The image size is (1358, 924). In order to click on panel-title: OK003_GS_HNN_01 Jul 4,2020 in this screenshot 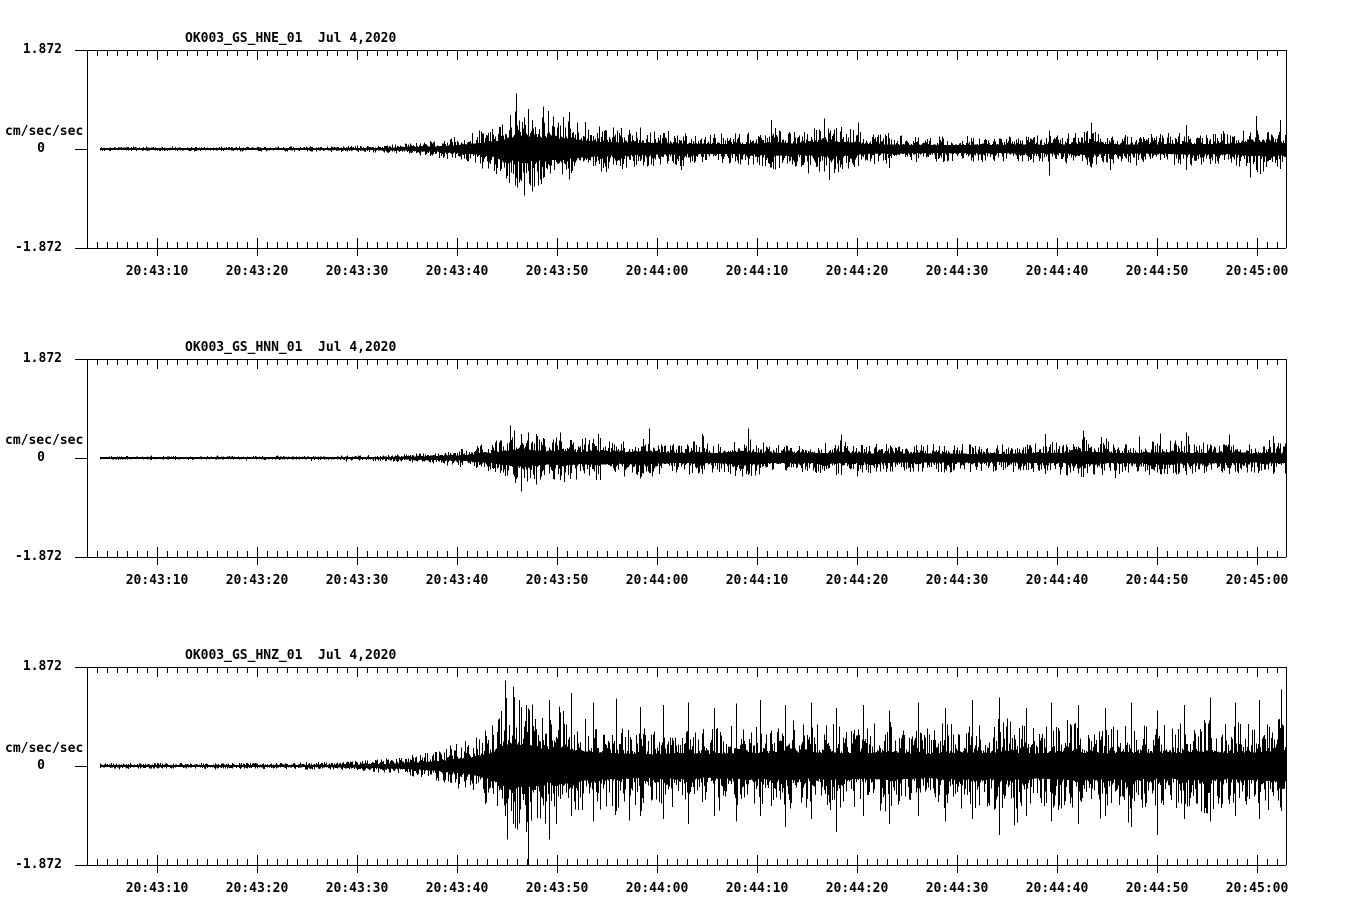, I will do `click(291, 347)`.